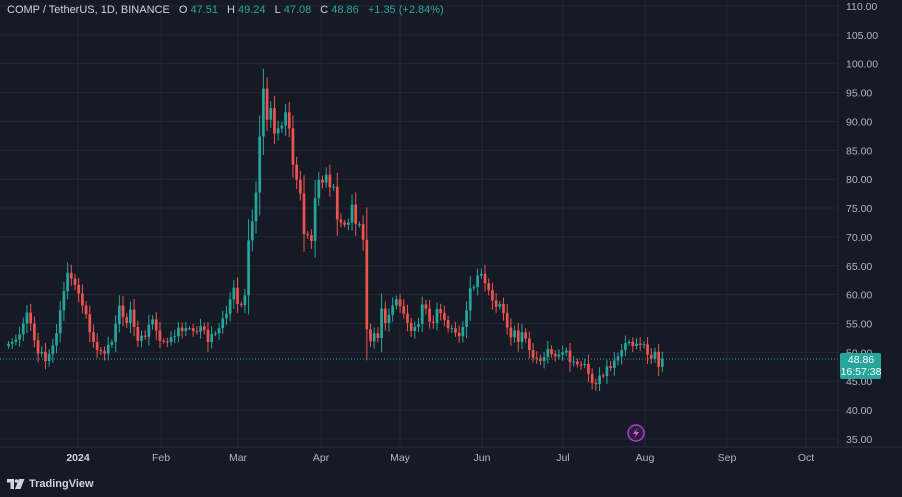 The height and width of the screenshot is (497, 902). I want to click on price-tick-label: 90.00, so click(859, 122).